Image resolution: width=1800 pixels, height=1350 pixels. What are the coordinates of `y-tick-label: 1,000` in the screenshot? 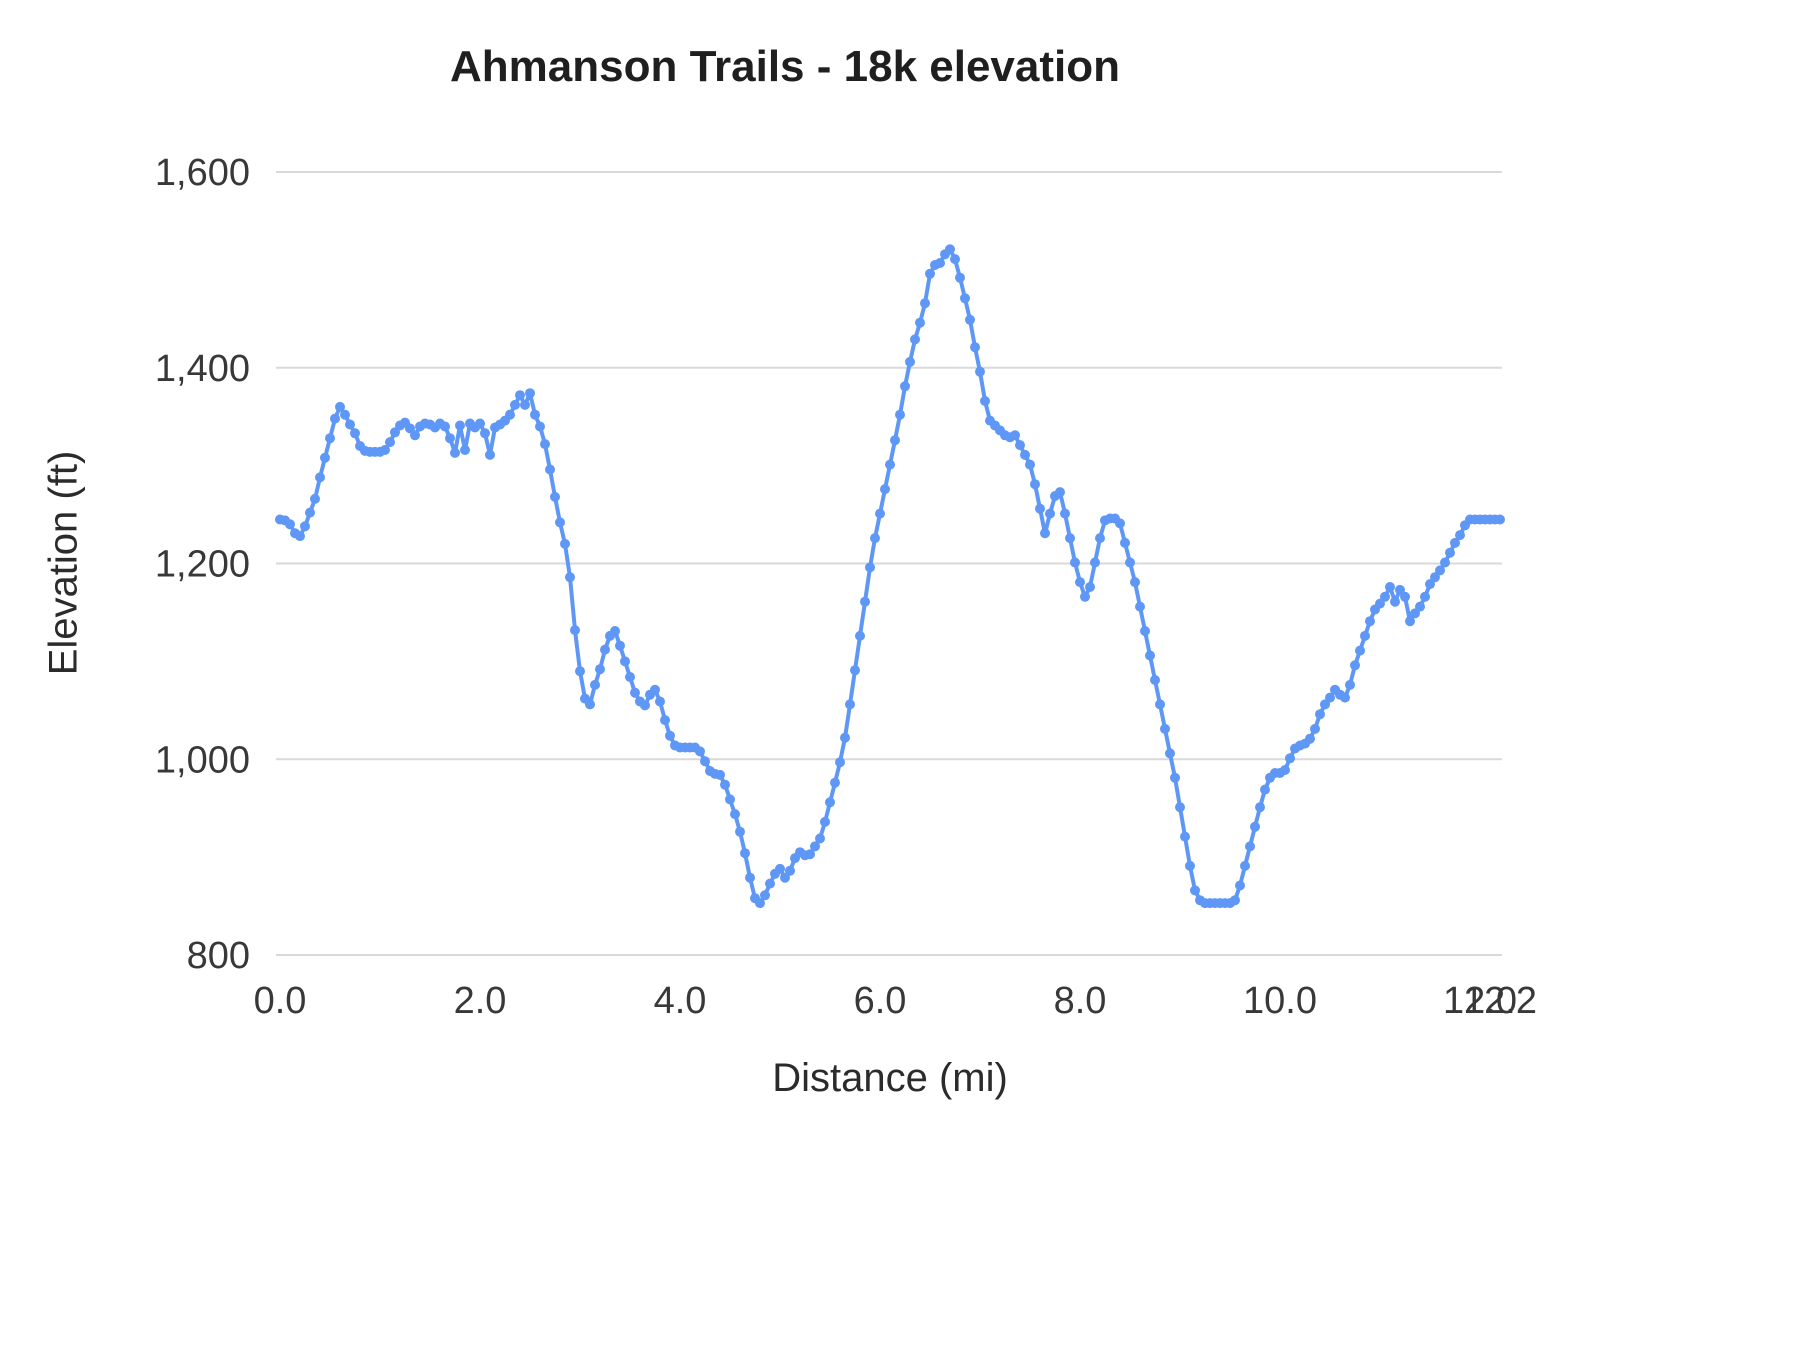 It's located at (202, 760).